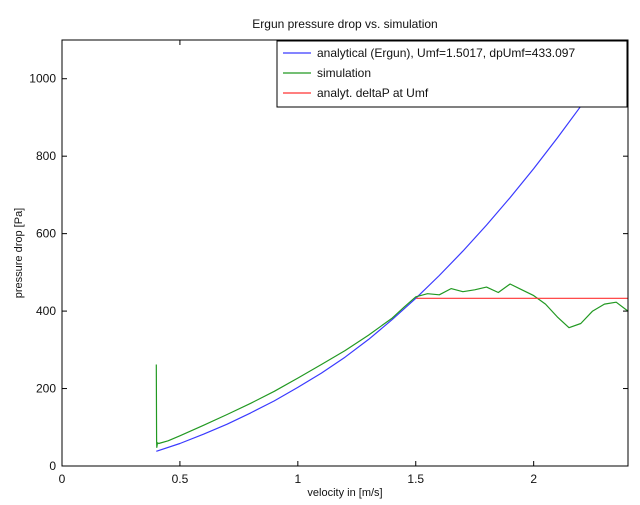 This screenshot has width=640, height=505. I want to click on x-tick-label: 0, so click(62, 479).